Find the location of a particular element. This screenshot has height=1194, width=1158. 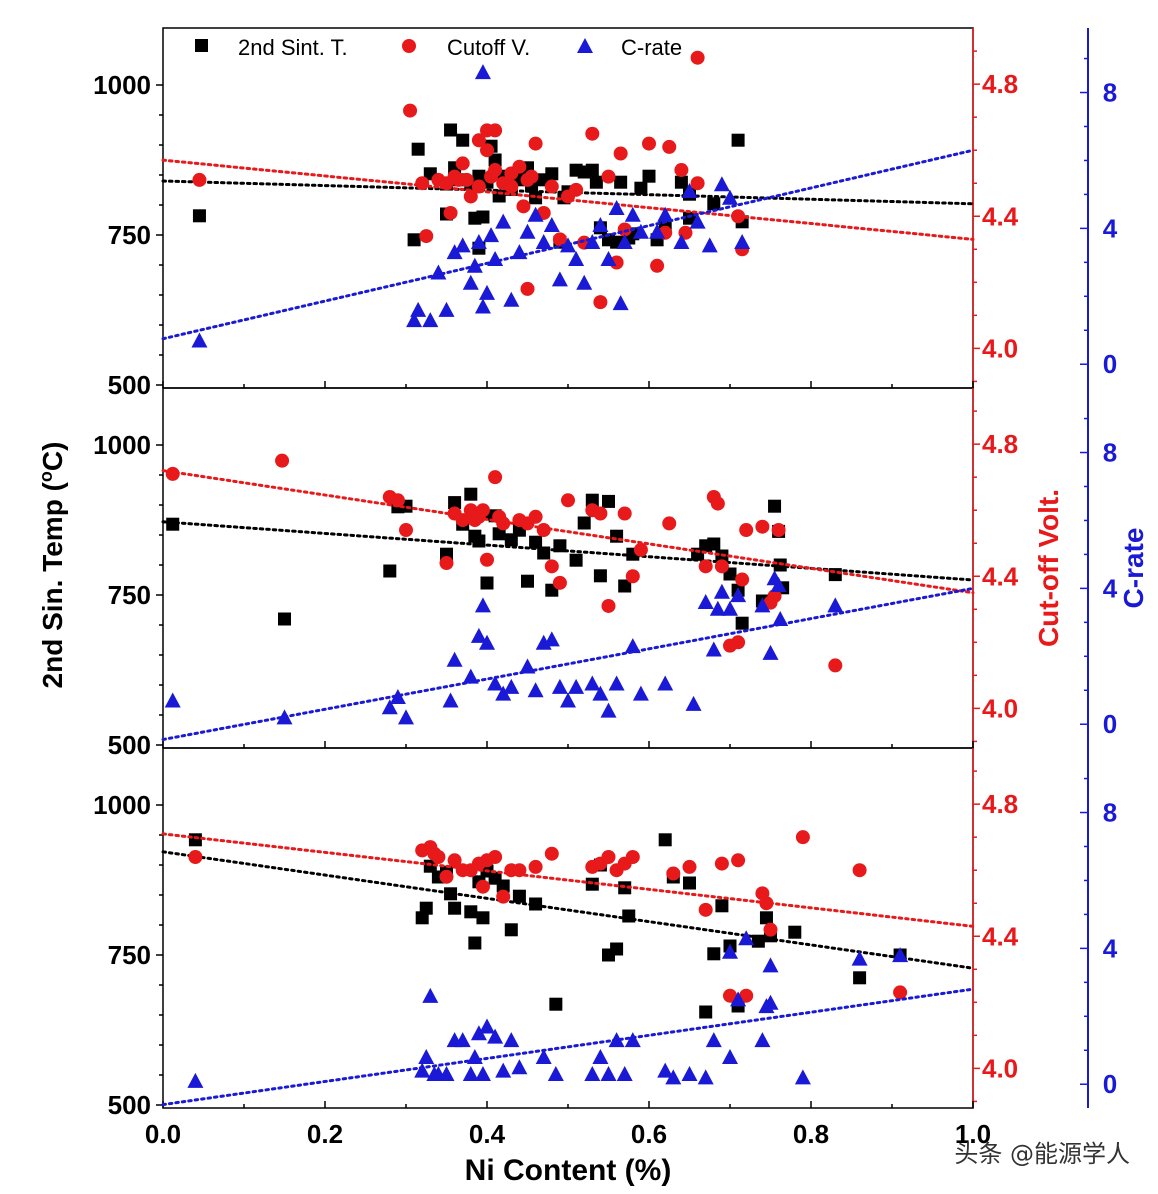

x-tick-label: 0.4 is located at coordinates (487, 1134).